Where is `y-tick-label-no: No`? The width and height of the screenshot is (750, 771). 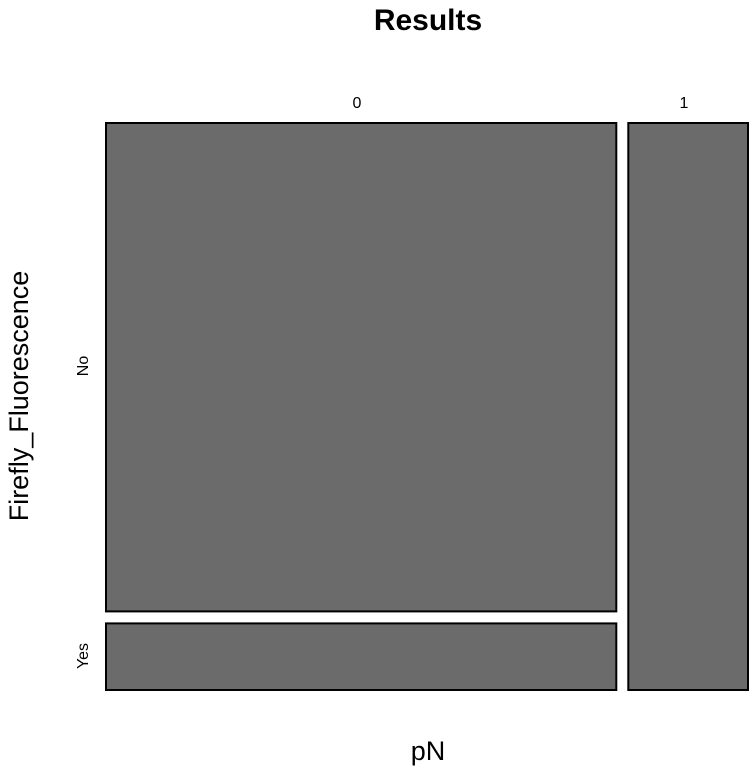 y-tick-label-no: No is located at coordinates (83, 366).